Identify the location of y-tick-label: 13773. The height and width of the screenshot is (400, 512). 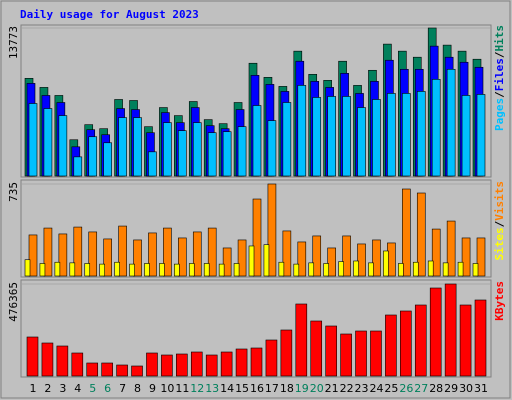
(13, 42).